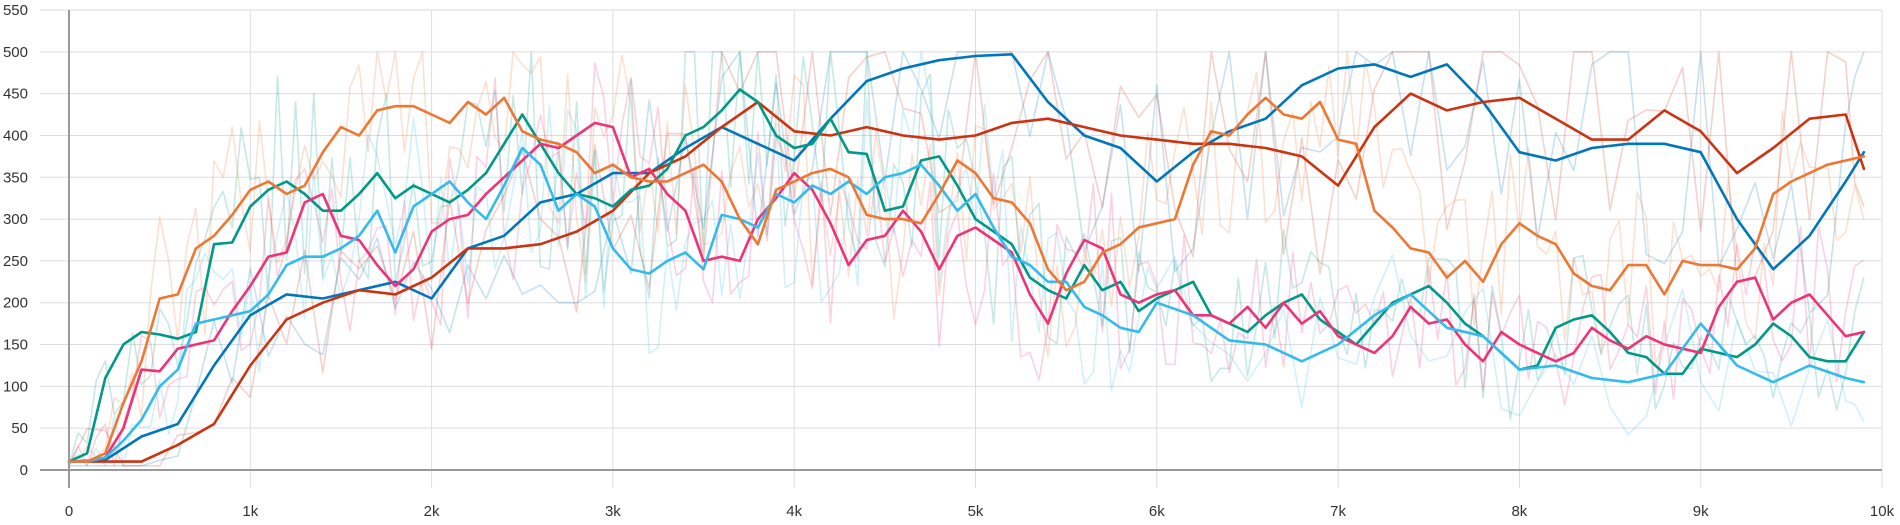 This screenshot has height=525, width=1900. What do you see at coordinates (250, 511) in the screenshot?
I see `x-tick-label: 1k` at bounding box center [250, 511].